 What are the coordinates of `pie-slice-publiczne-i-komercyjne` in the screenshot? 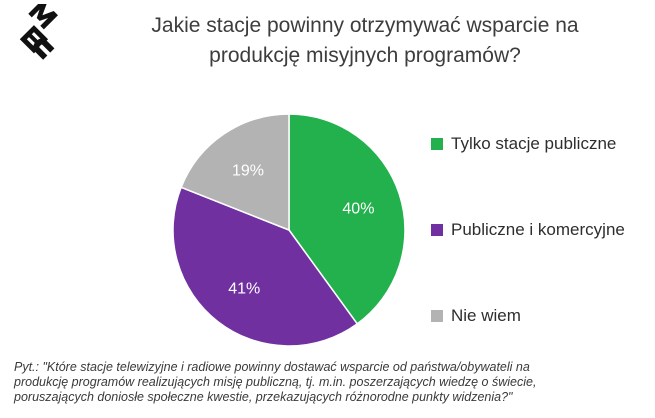 It's located at (265, 266).